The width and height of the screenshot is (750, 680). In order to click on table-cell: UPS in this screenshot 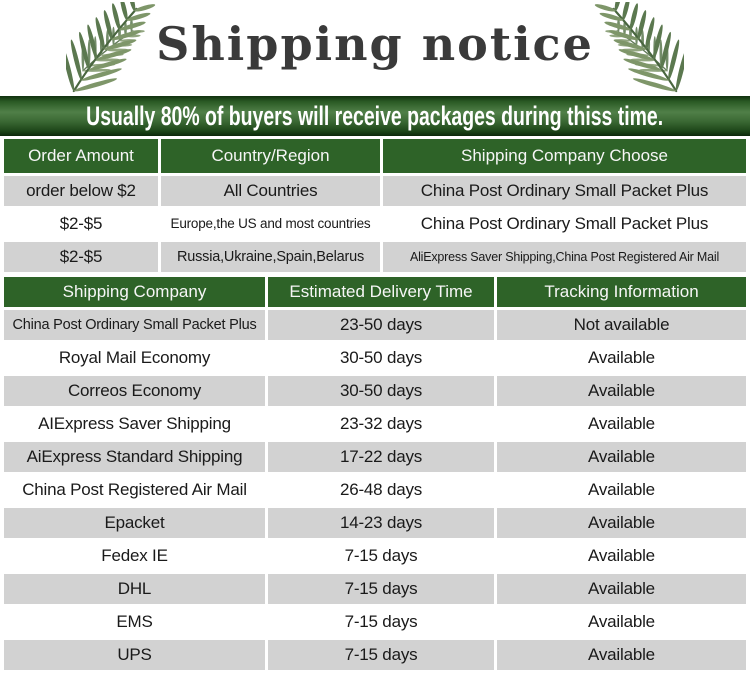, I will do `click(134, 655)`.